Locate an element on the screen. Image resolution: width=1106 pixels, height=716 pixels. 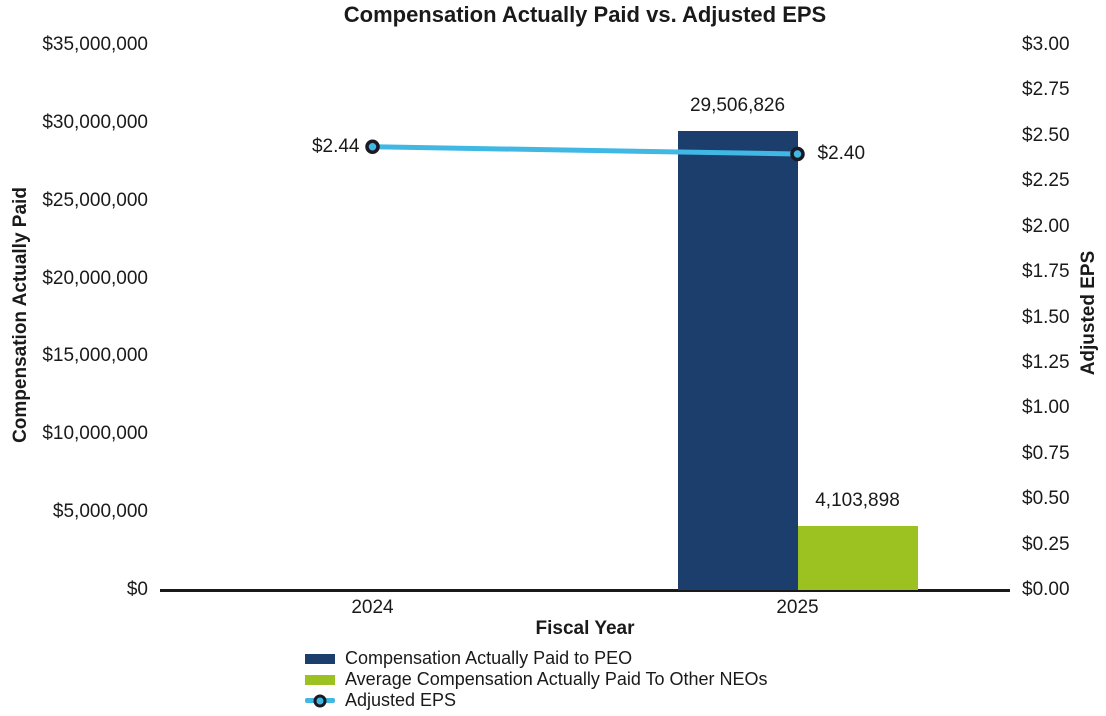
right-axis-tick-label: $0.75 is located at coordinates (1046, 453).